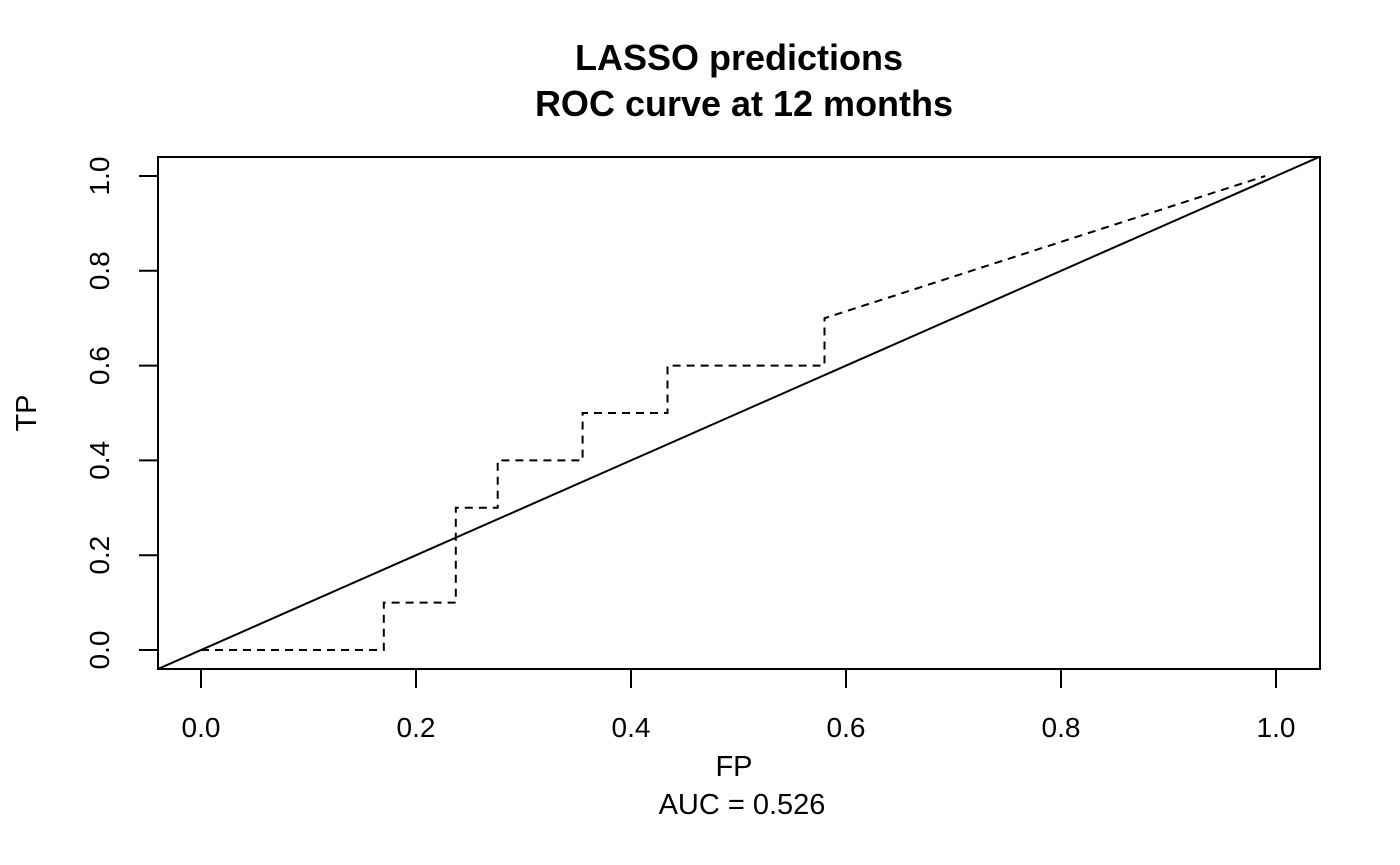  I want to click on x-tick-label: 0.6, so click(846, 727).